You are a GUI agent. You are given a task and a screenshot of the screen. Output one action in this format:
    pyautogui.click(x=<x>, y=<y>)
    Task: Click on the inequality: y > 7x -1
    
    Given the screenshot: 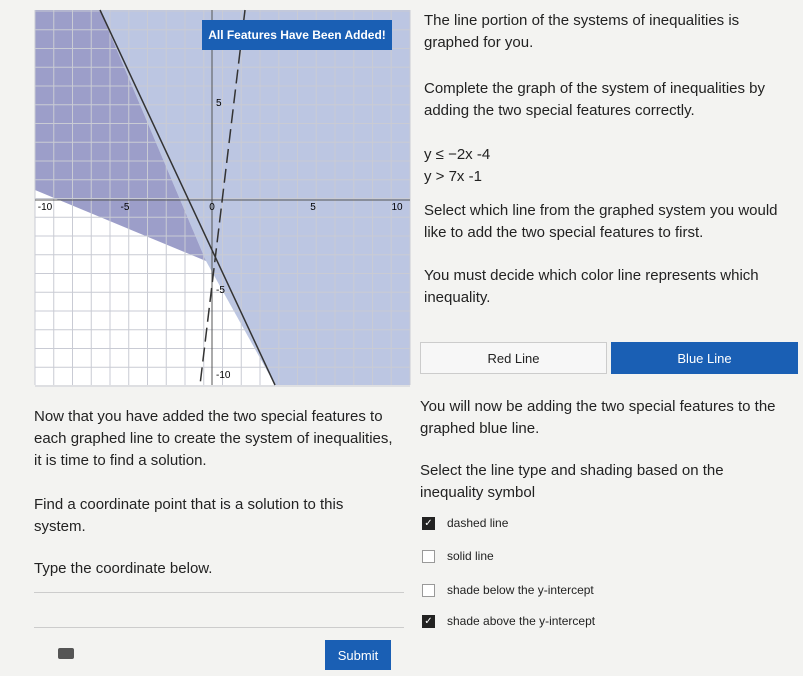 What is the action you would take?
    pyautogui.click(x=453, y=176)
    